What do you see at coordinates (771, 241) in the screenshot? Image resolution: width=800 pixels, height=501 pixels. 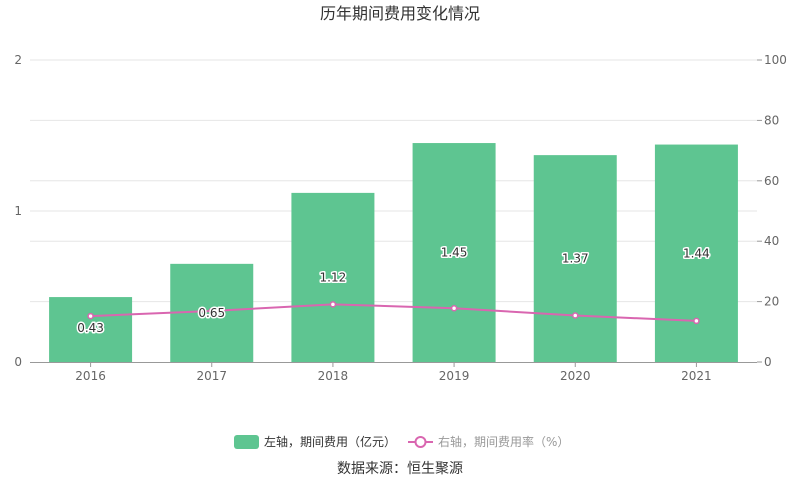 I see `y-right-tick-label: 40` at bounding box center [771, 241].